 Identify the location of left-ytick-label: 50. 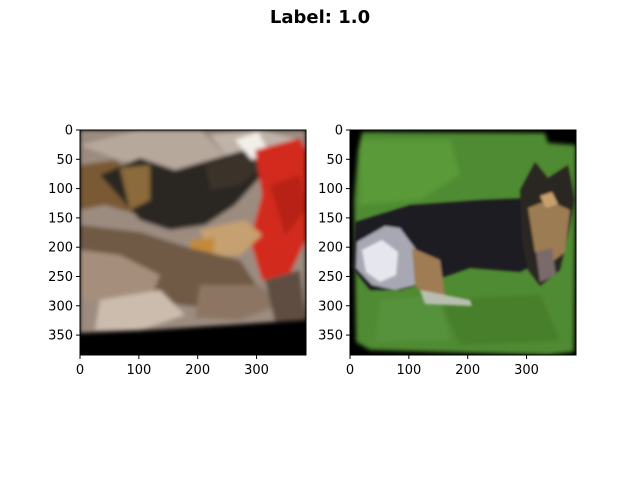
(64, 160).